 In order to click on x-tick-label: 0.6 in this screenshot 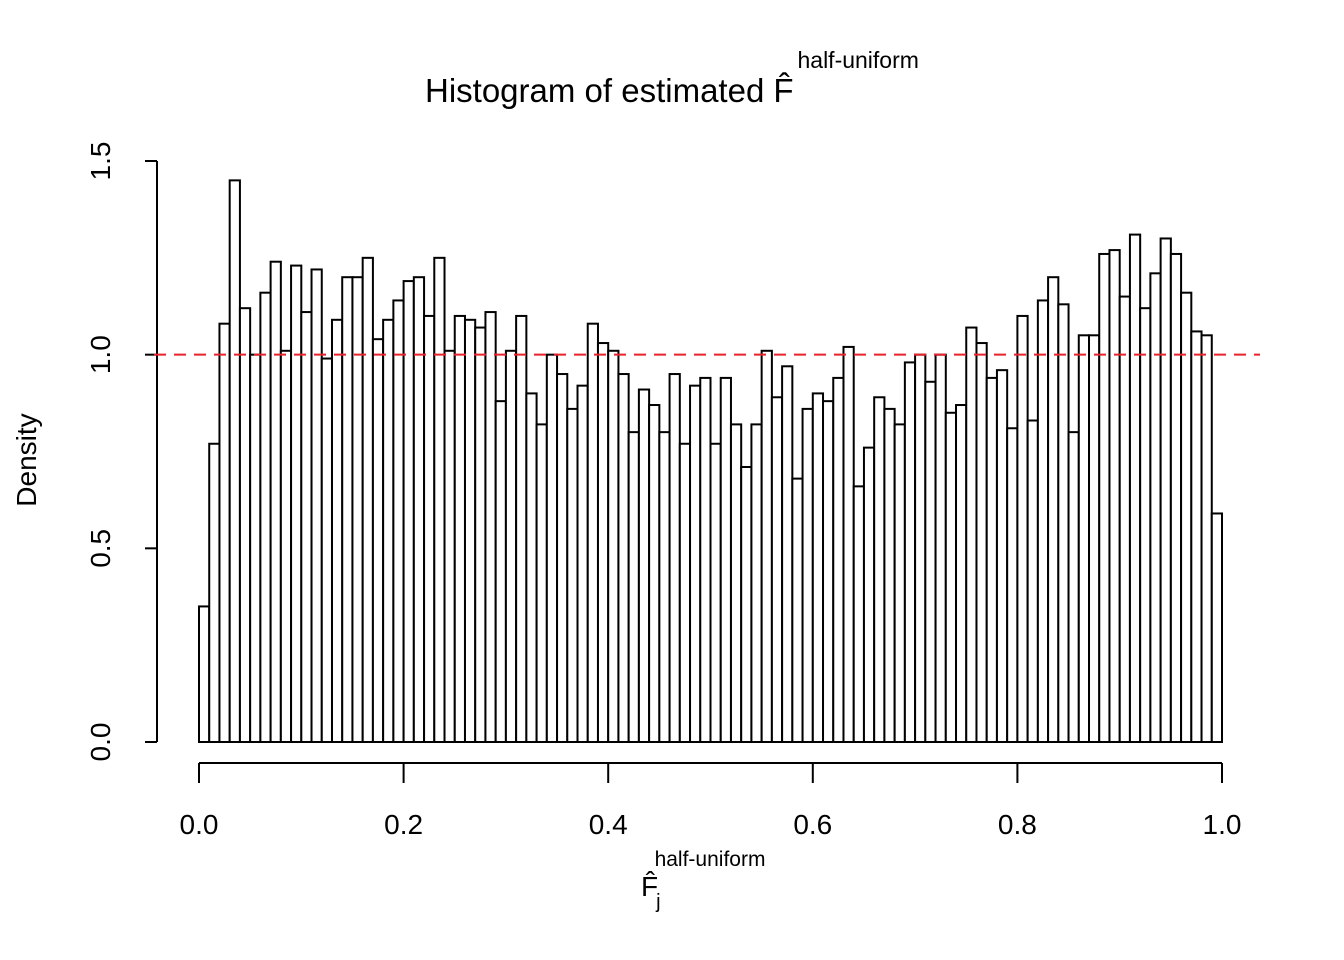, I will do `click(812, 824)`.